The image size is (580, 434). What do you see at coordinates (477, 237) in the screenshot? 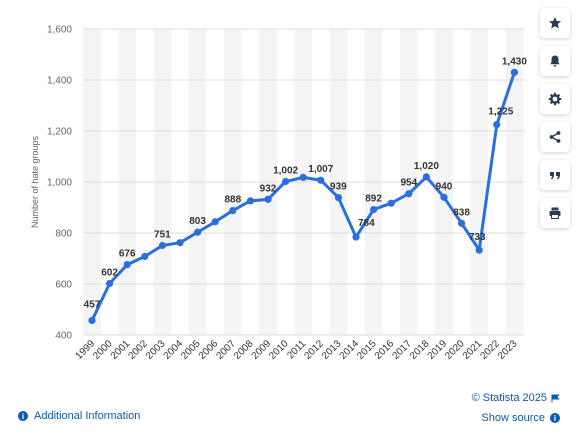
I see `data-label: 733` at bounding box center [477, 237].